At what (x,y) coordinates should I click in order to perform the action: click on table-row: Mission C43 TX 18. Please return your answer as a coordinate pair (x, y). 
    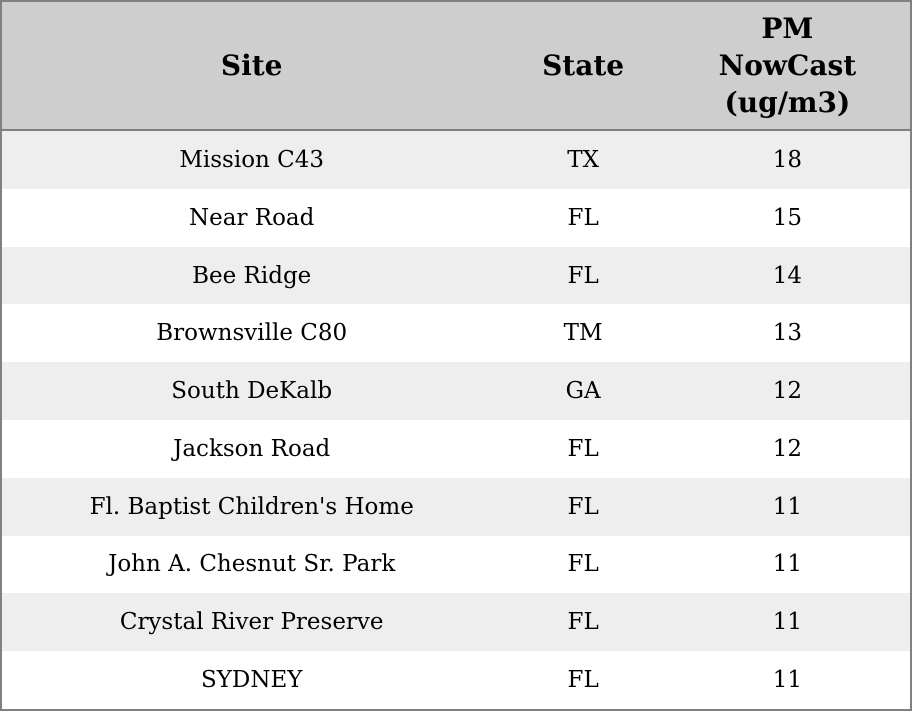
    Looking at the image, I should click on (456, 159).